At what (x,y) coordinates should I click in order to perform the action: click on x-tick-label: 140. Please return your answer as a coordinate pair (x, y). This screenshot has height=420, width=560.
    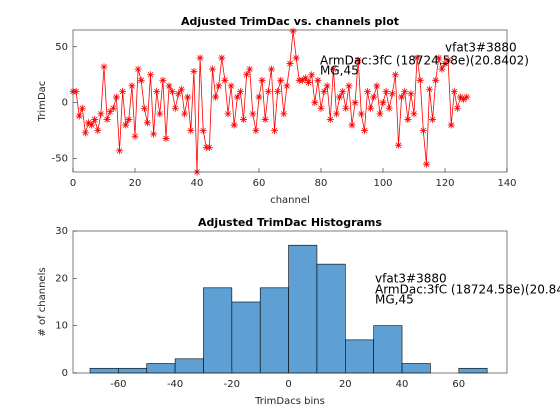
    Looking at the image, I should click on (506, 183).